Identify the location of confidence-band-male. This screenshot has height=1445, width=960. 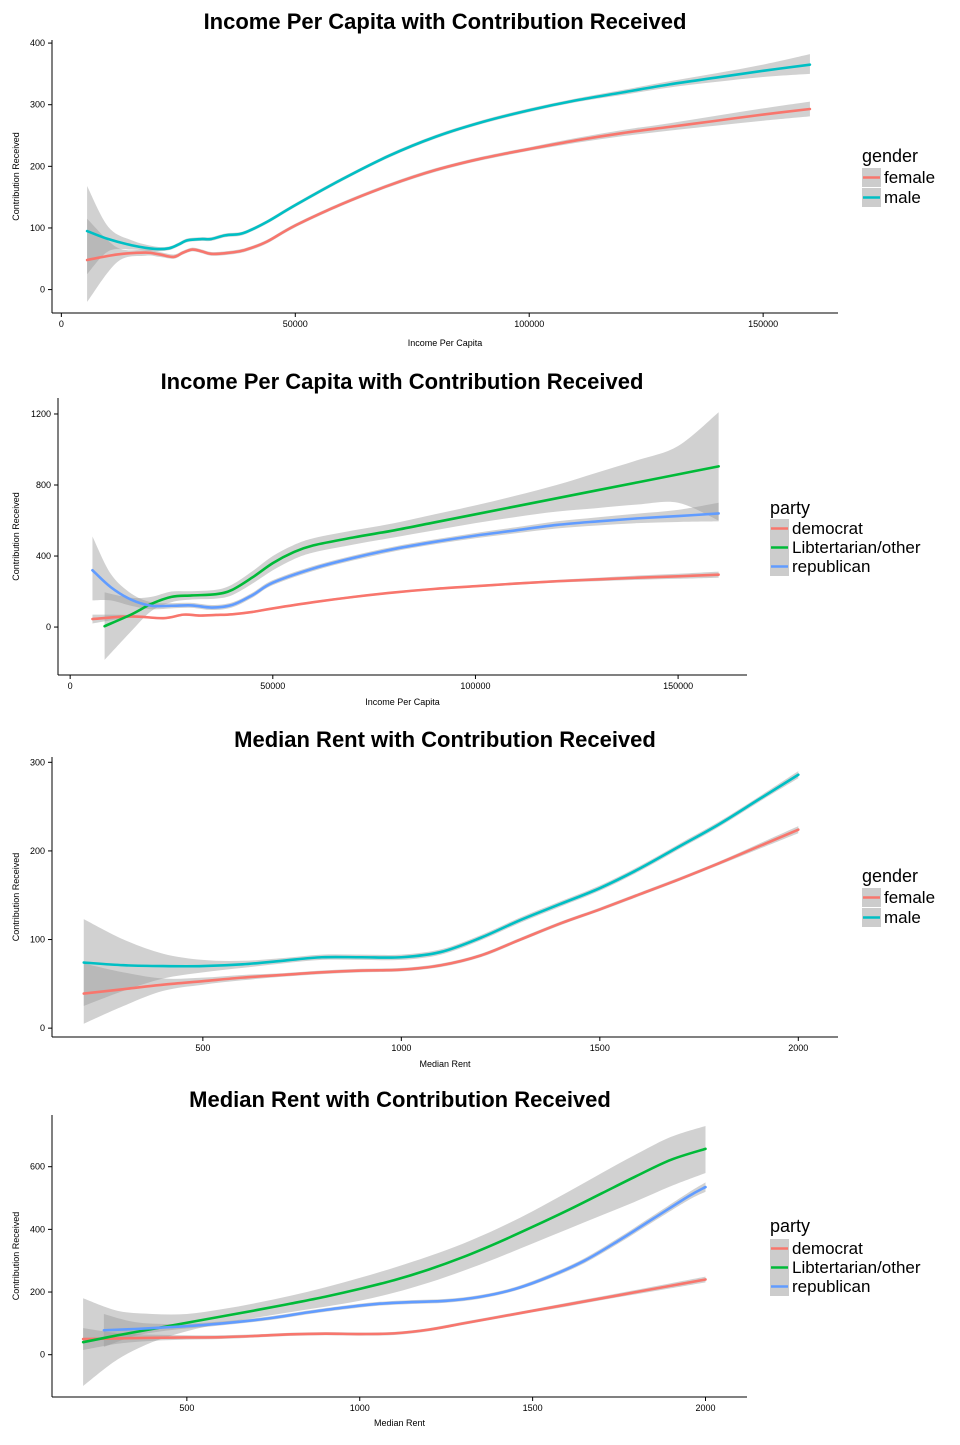
(441, 888).